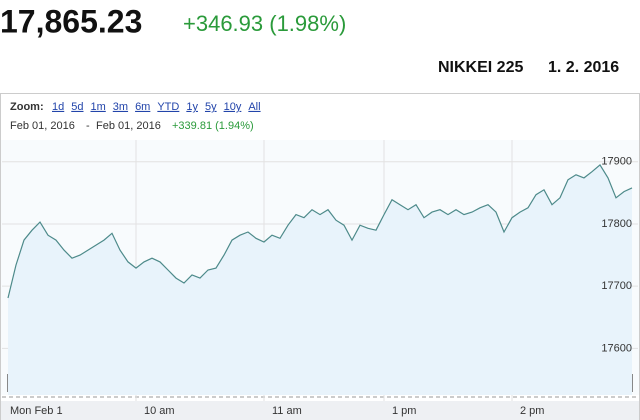 The image size is (640, 420). Describe the element at coordinates (616, 348) in the screenshot. I see `y-tick-label: 17600` at that location.